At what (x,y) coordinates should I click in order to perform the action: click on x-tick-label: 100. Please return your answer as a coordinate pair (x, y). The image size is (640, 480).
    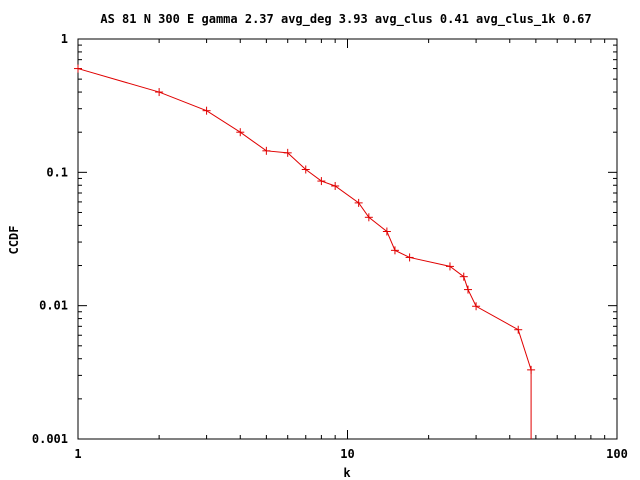
    Looking at the image, I should click on (617, 454).